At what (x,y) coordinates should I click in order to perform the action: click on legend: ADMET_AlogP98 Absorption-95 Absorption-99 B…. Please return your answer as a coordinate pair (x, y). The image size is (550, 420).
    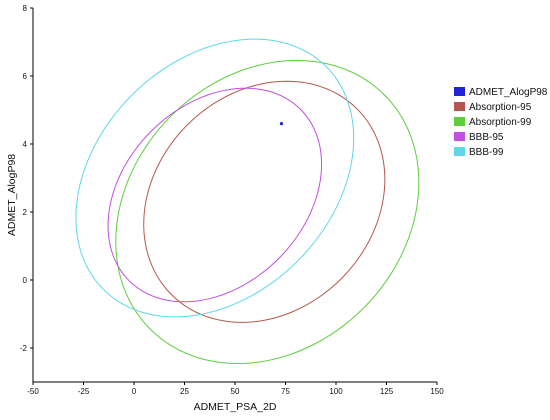
    Looking at the image, I should click on (501, 122).